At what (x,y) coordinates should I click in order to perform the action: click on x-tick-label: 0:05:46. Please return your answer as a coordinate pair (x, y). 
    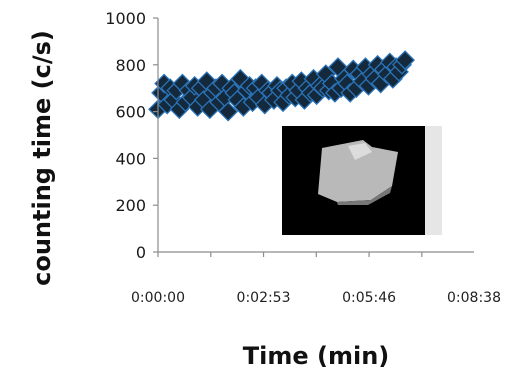
    Looking at the image, I should click on (369, 298).